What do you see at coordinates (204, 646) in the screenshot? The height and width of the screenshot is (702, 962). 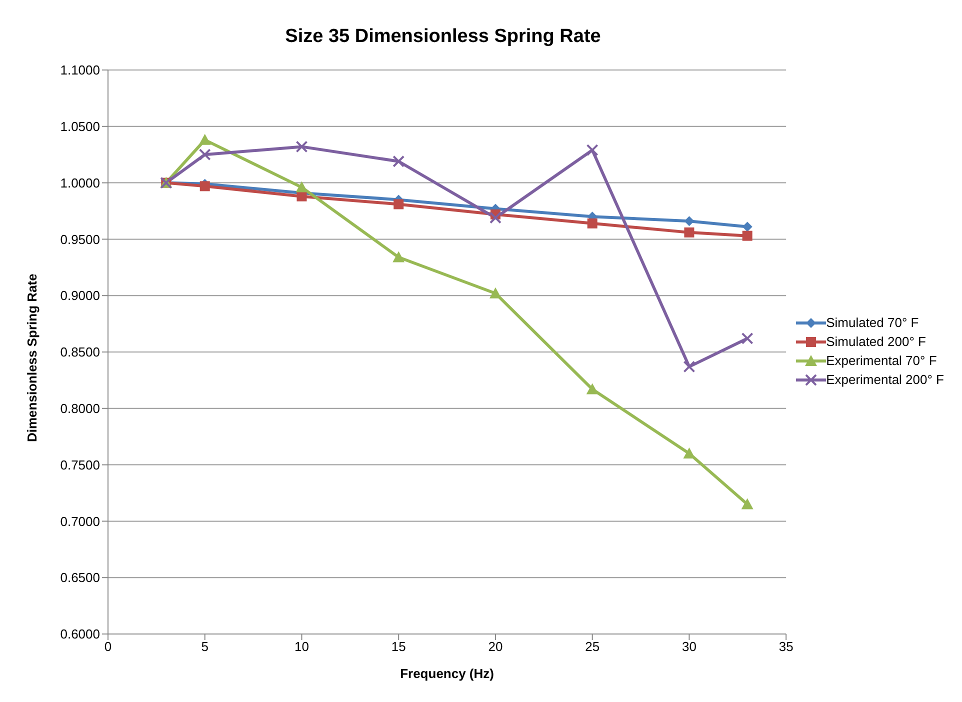 I see `x-tick-label: 5` at bounding box center [204, 646].